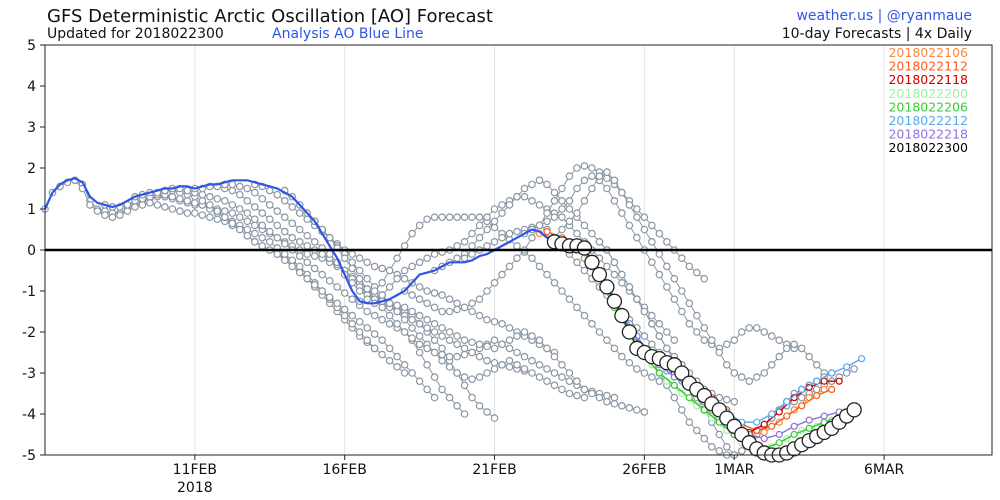 The image size is (1000, 500). I want to click on subtitle-right: 10-day Forecasts | 4x Daily, so click(877, 34).